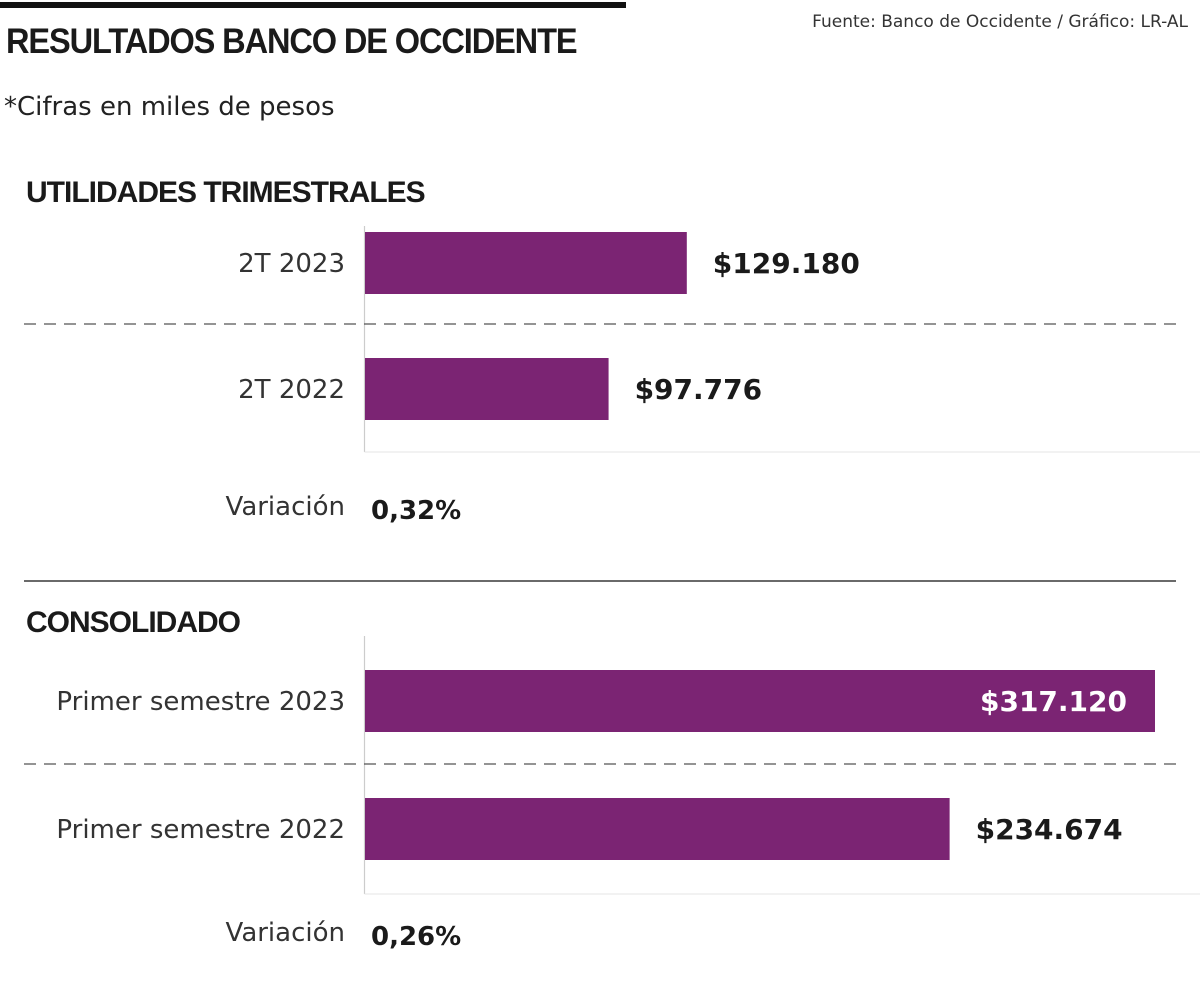  What do you see at coordinates (226, 192) in the screenshot?
I see `chart-1-title: UTILIDADES TRIMESTRALES` at bounding box center [226, 192].